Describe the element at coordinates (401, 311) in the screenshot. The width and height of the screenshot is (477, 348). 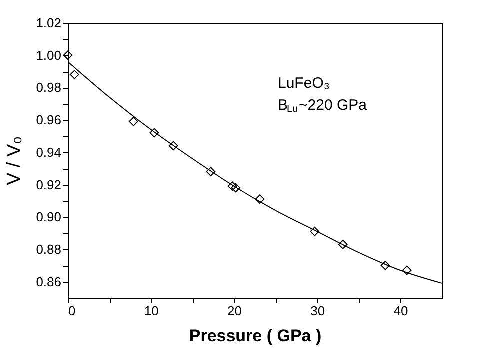
I see `x-tick-label: 40` at that location.